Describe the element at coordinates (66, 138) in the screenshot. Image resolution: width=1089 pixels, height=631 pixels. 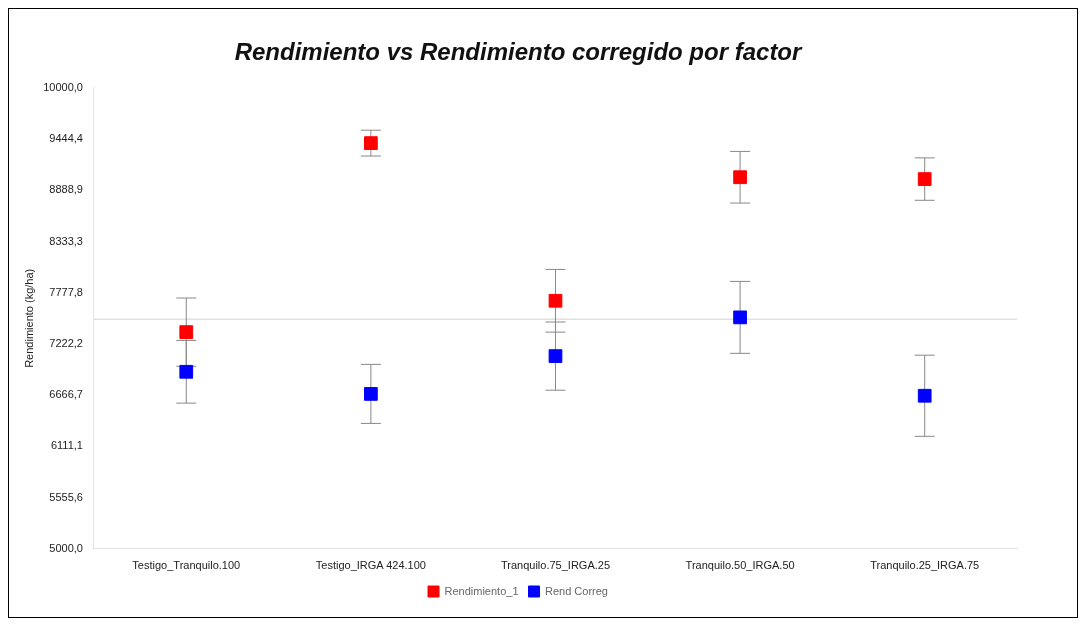
I see `y-tick-label: 9444,4` at that location.